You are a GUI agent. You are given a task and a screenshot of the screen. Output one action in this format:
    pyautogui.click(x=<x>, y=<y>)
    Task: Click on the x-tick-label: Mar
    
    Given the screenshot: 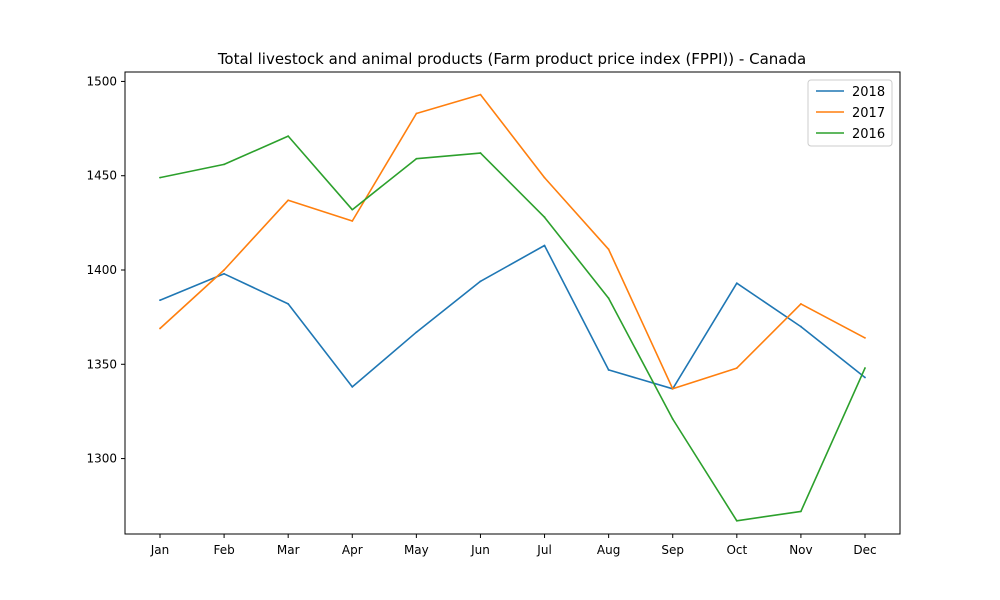 What is the action you would take?
    pyautogui.click(x=288, y=550)
    